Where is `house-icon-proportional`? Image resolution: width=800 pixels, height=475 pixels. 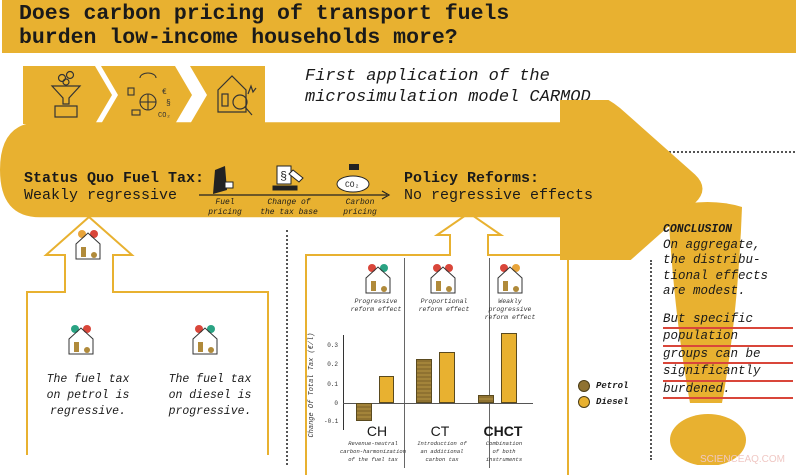
house-icon-proportional is located at coordinates (443, 279).